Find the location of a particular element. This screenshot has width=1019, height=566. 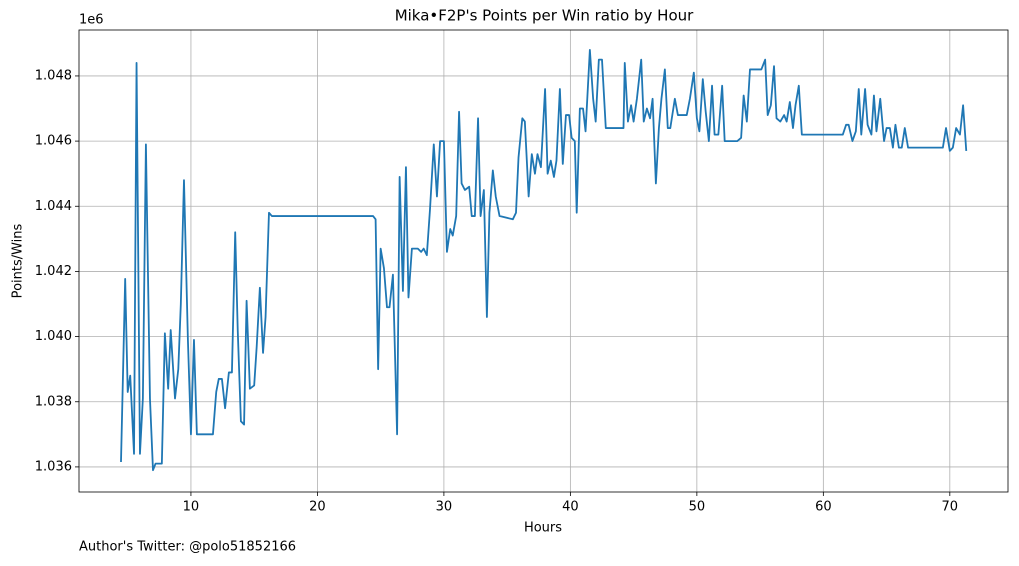

x-axis-label: Hours is located at coordinates (543, 528).